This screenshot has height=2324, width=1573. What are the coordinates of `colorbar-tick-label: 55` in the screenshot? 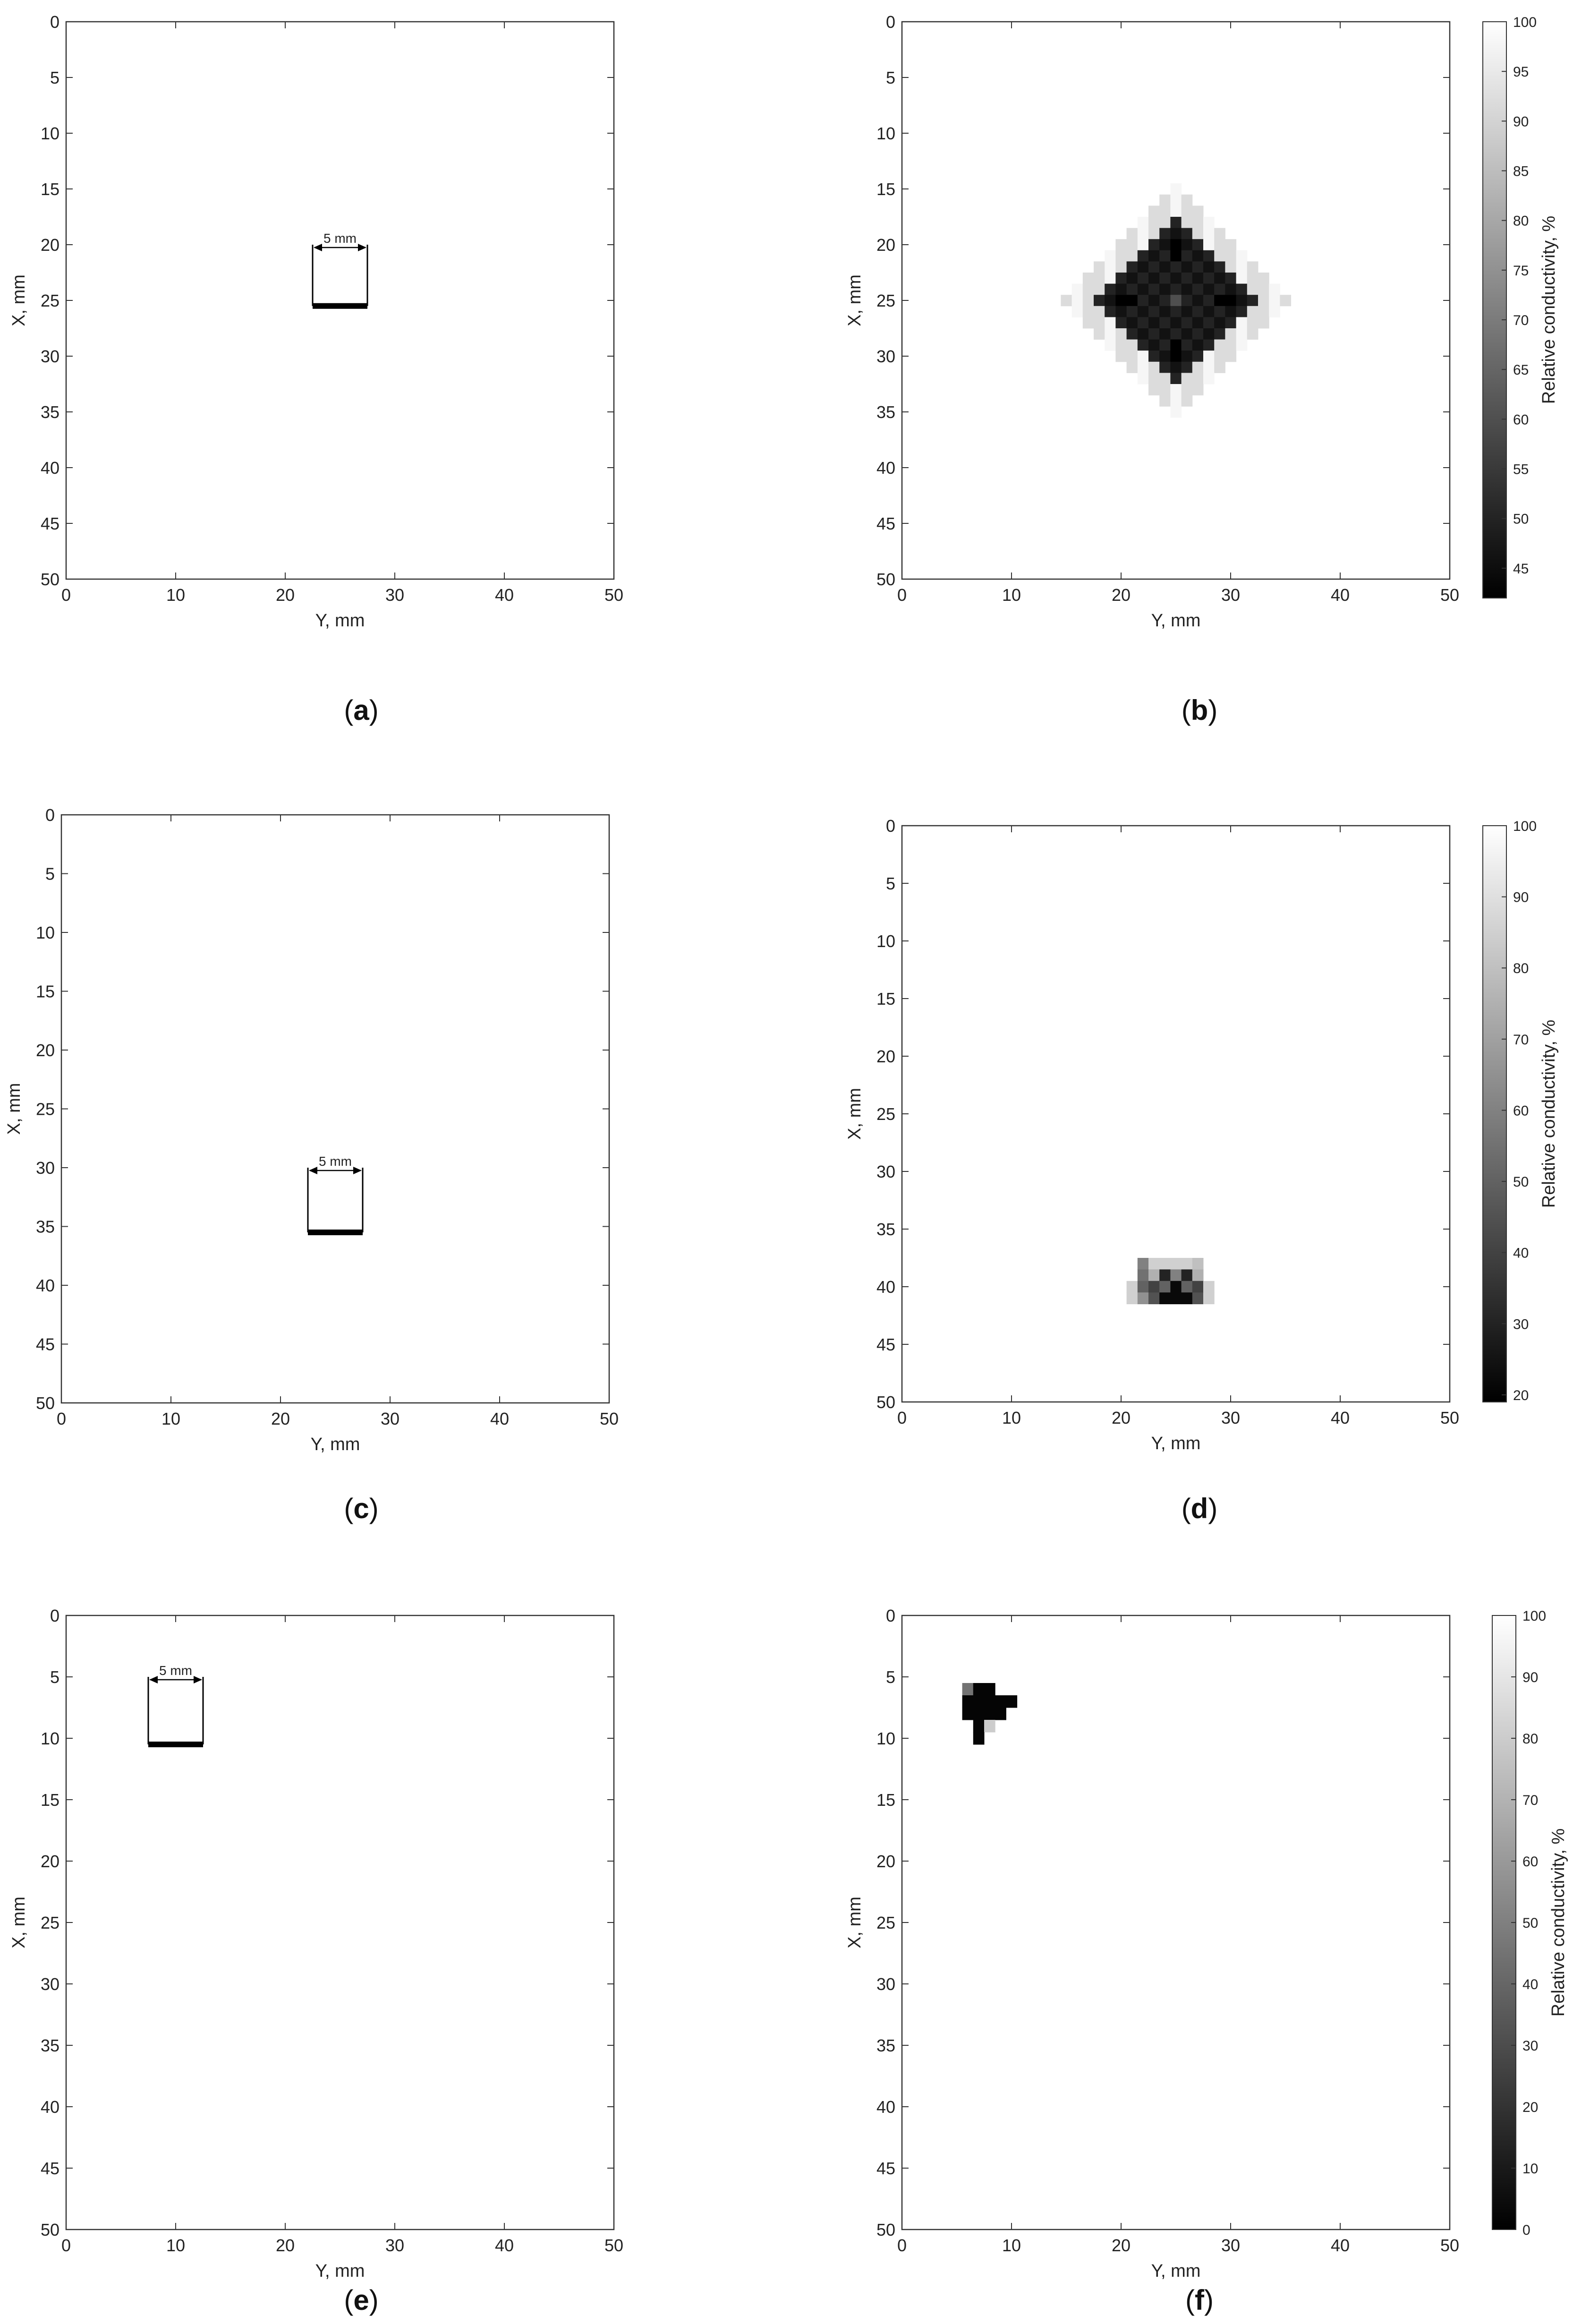 It's located at (1521, 470).